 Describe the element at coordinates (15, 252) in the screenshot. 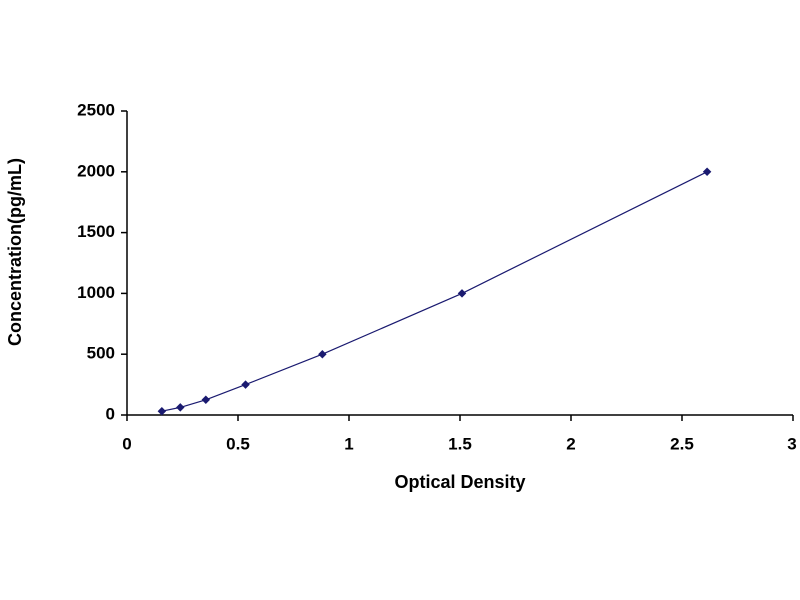

I see `y-axis-label: Concentration(pg/mL)` at that location.